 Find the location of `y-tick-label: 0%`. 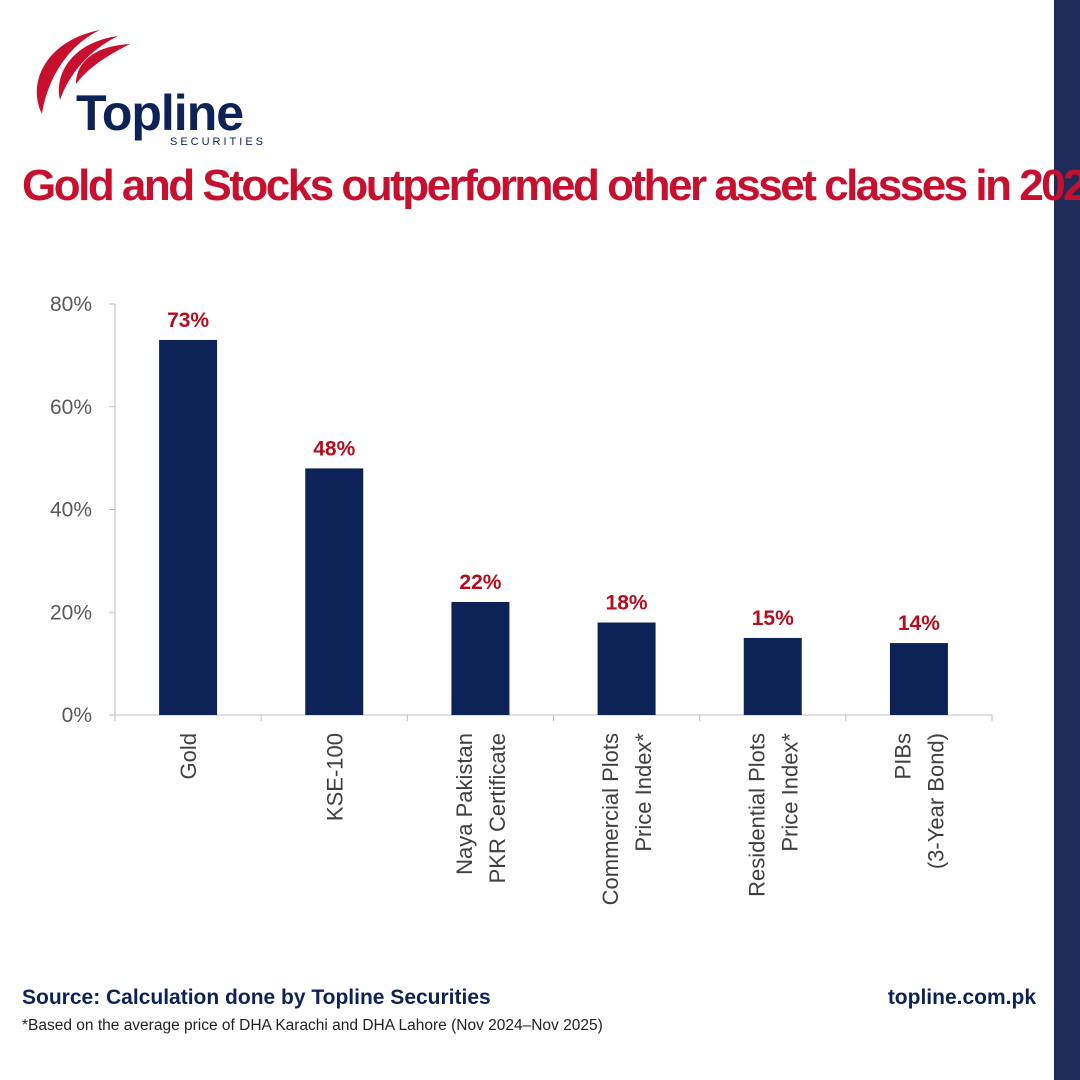

y-tick-label: 0% is located at coordinates (77, 715).